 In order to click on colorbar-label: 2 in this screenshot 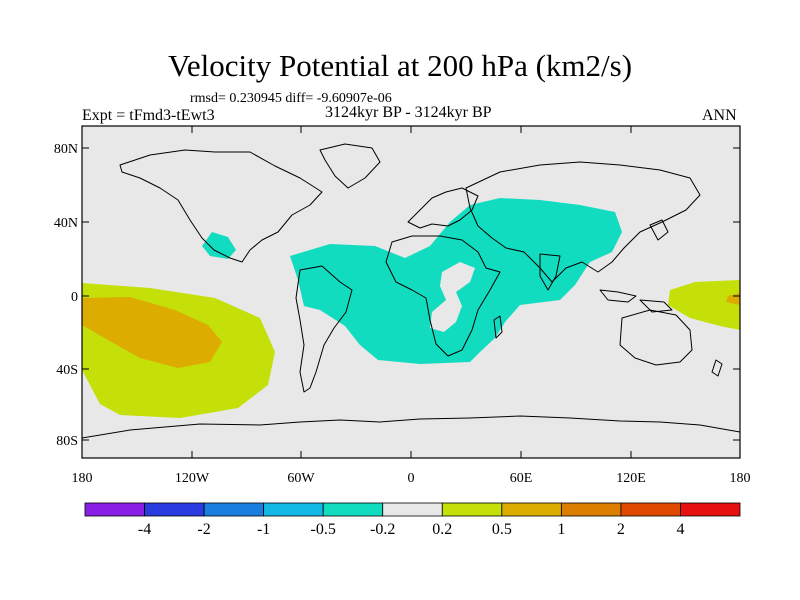, I will do `click(621, 529)`.